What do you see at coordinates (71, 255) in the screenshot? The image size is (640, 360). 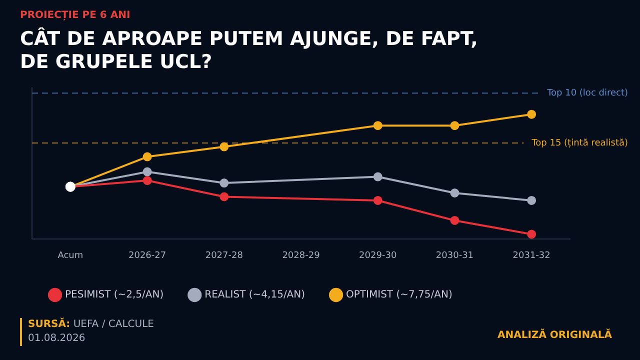 I see `x-tick-label: Acum` at bounding box center [71, 255].